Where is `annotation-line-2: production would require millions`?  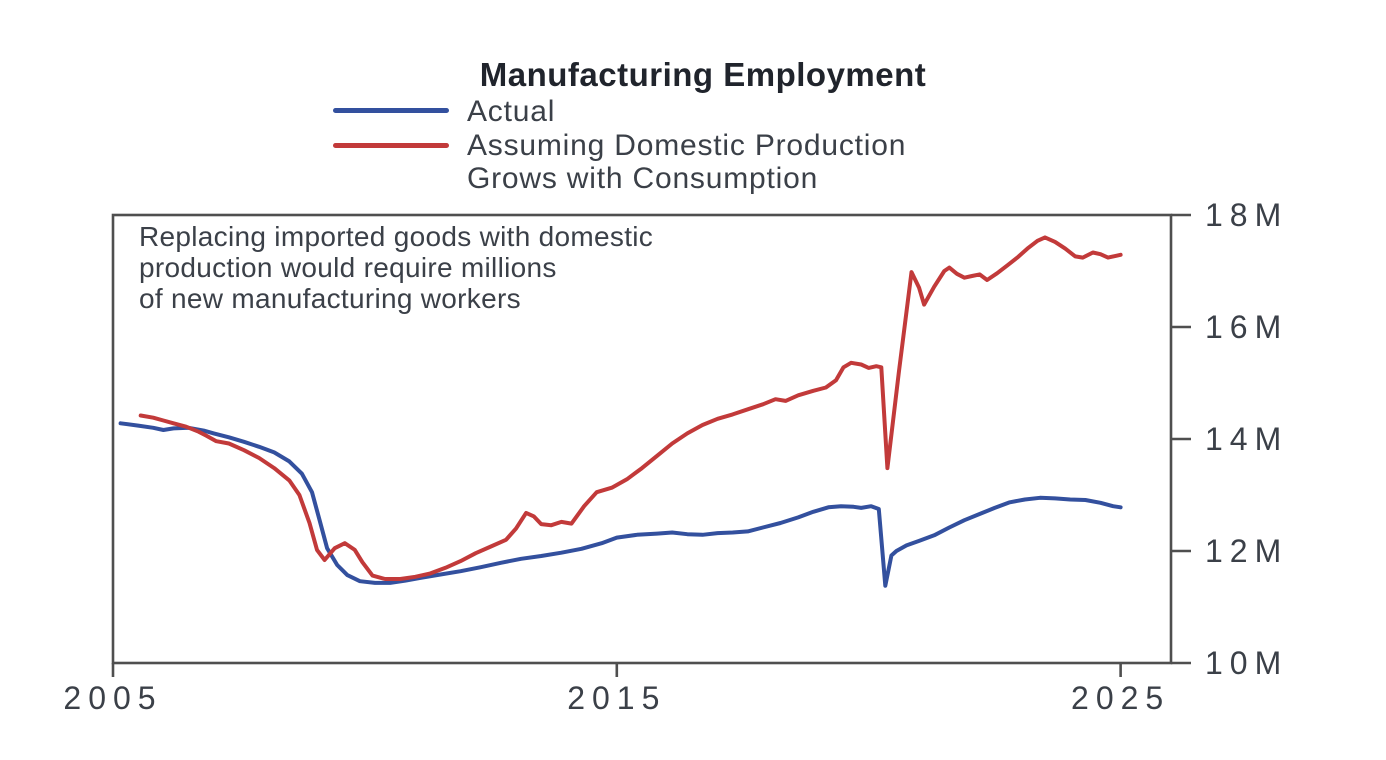
annotation-line-2: production would require millions is located at coordinates (348, 267).